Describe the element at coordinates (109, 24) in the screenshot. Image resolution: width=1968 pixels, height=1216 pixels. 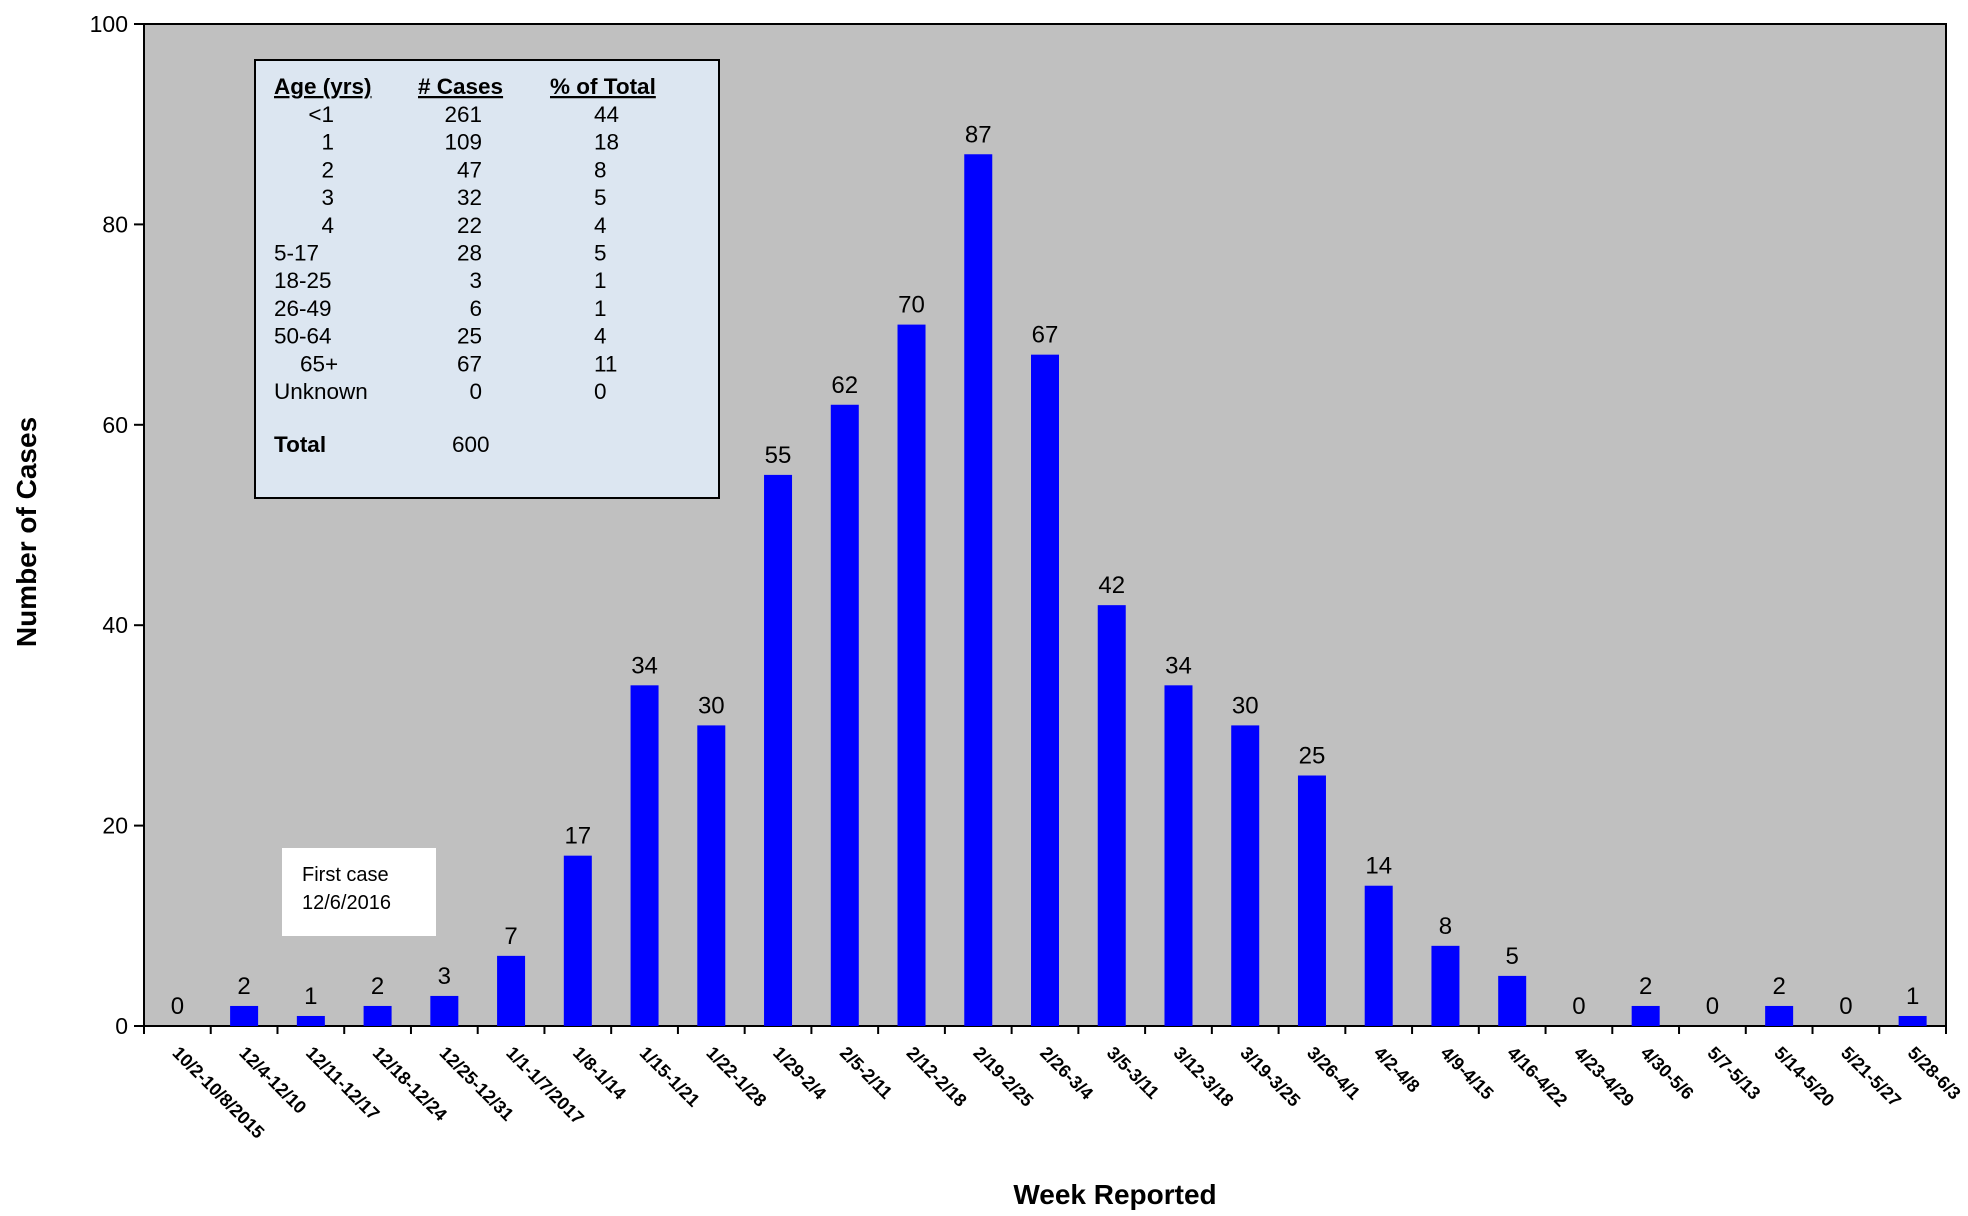
I see `y-tick-label: 100` at that location.